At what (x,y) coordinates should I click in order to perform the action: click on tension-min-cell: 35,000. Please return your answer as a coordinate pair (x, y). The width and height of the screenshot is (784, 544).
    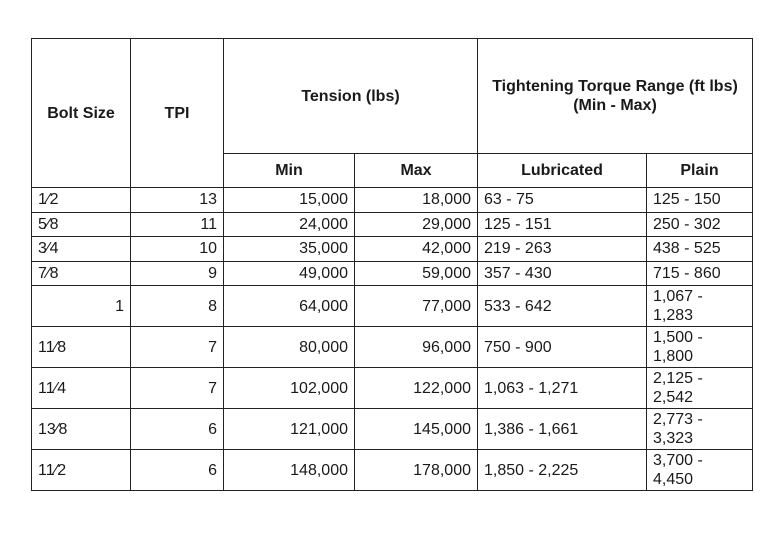
    Looking at the image, I should click on (289, 249).